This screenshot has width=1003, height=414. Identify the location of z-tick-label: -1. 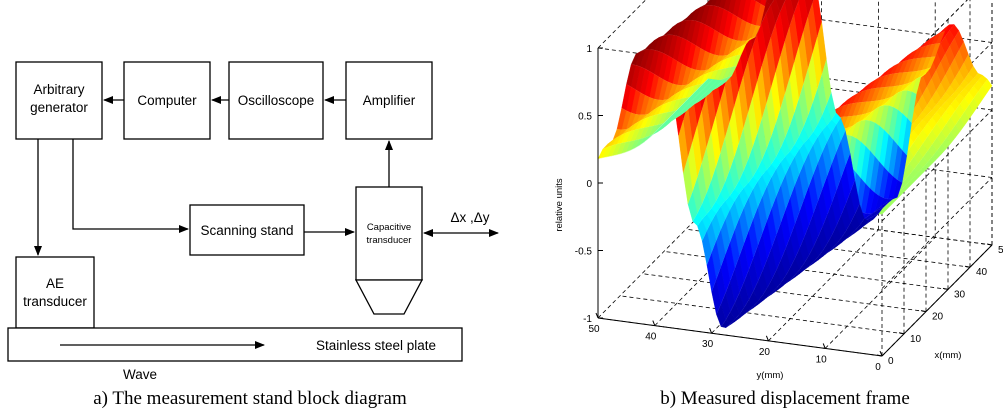
(587, 319).